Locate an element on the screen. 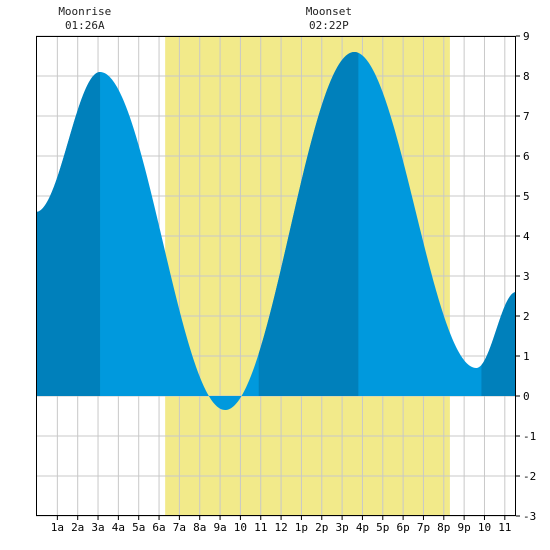 This screenshot has width=550, height=550. x-tick-label: 4p is located at coordinates (362, 527).